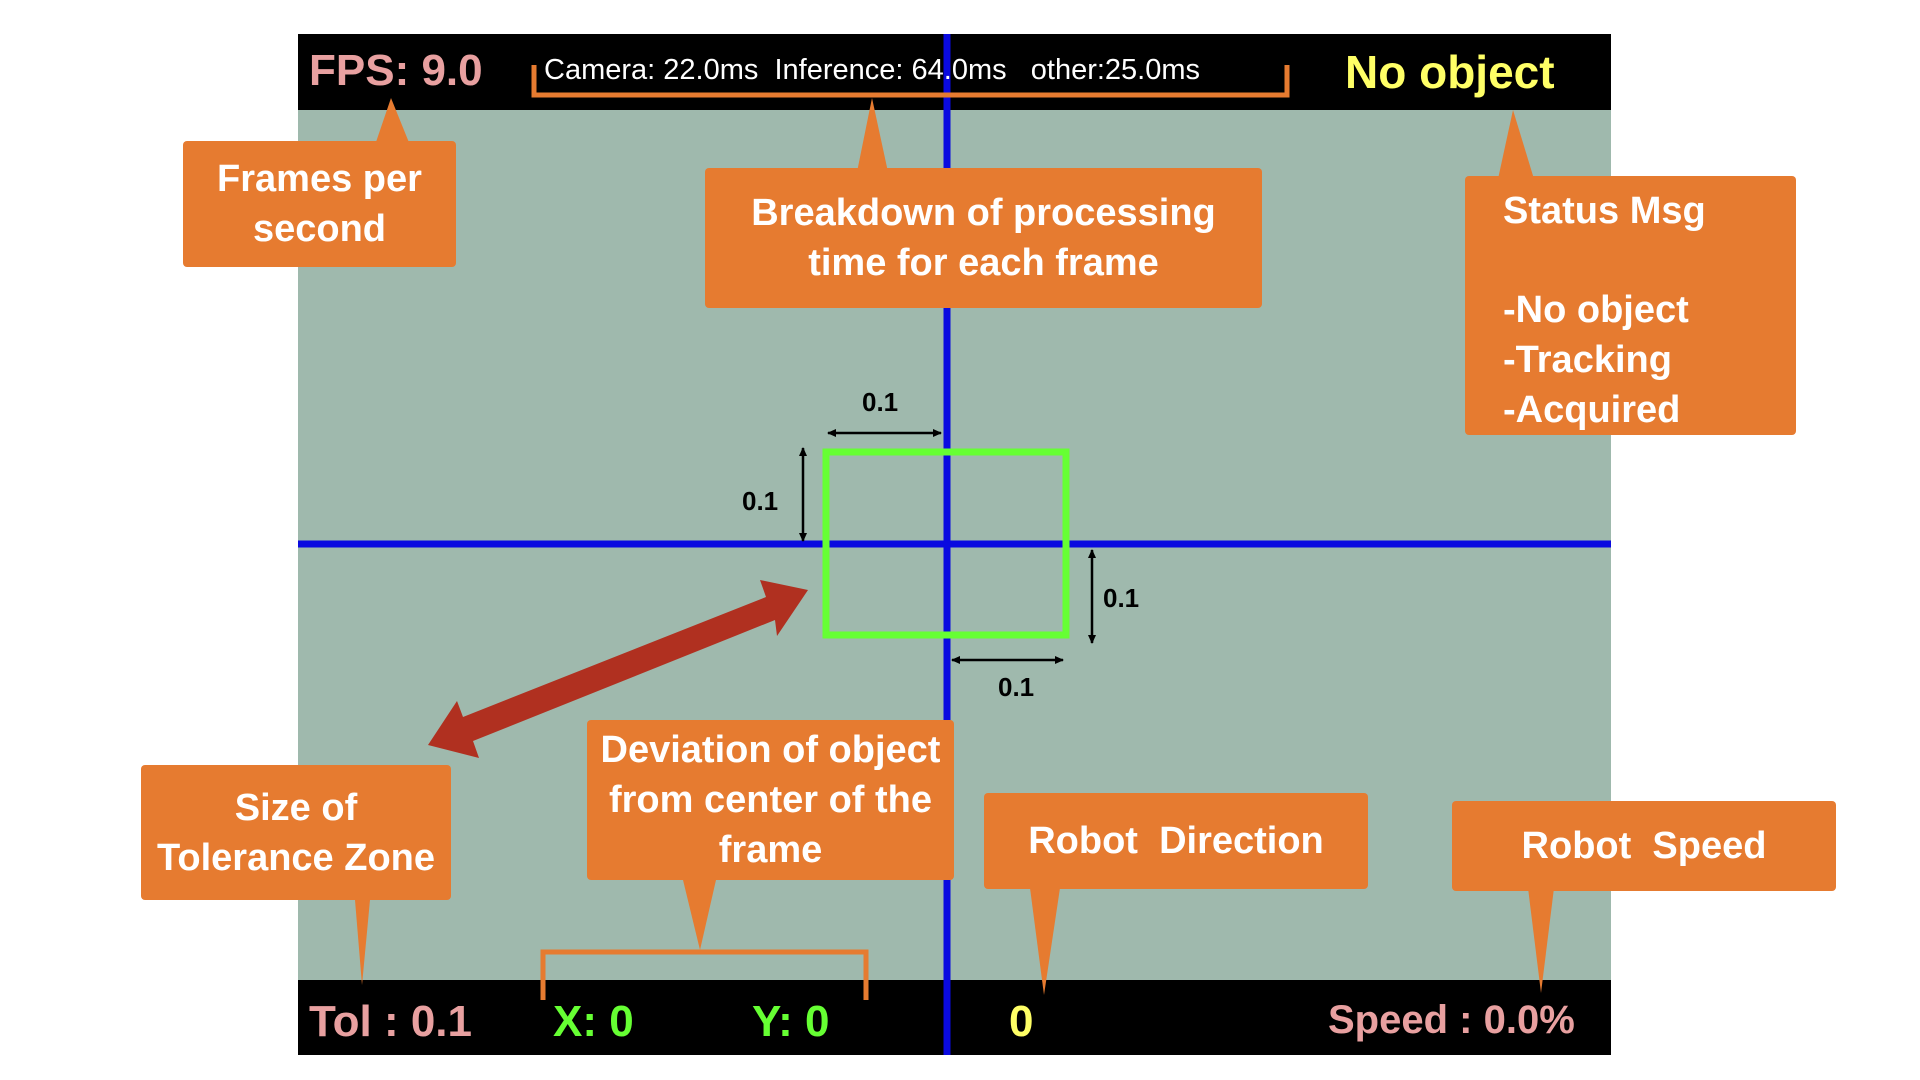 The height and width of the screenshot is (1080, 1920). Describe the element at coordinates (396, 71) in the screenshot. I see `fps-readout: FPS: 9.0` at that location.